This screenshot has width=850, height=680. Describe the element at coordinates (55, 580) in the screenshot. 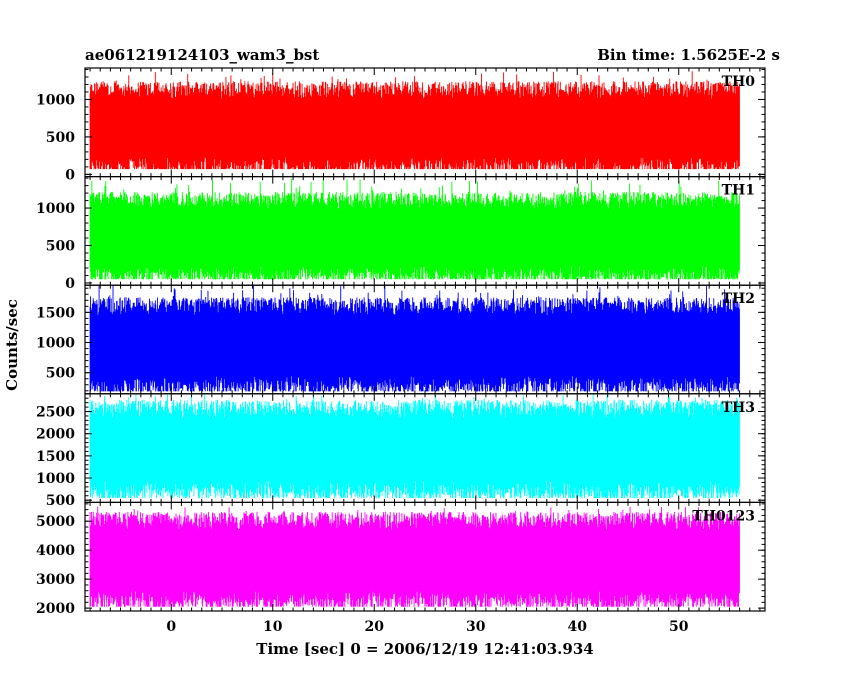

I see `y-tick-label: 3000` at that location.